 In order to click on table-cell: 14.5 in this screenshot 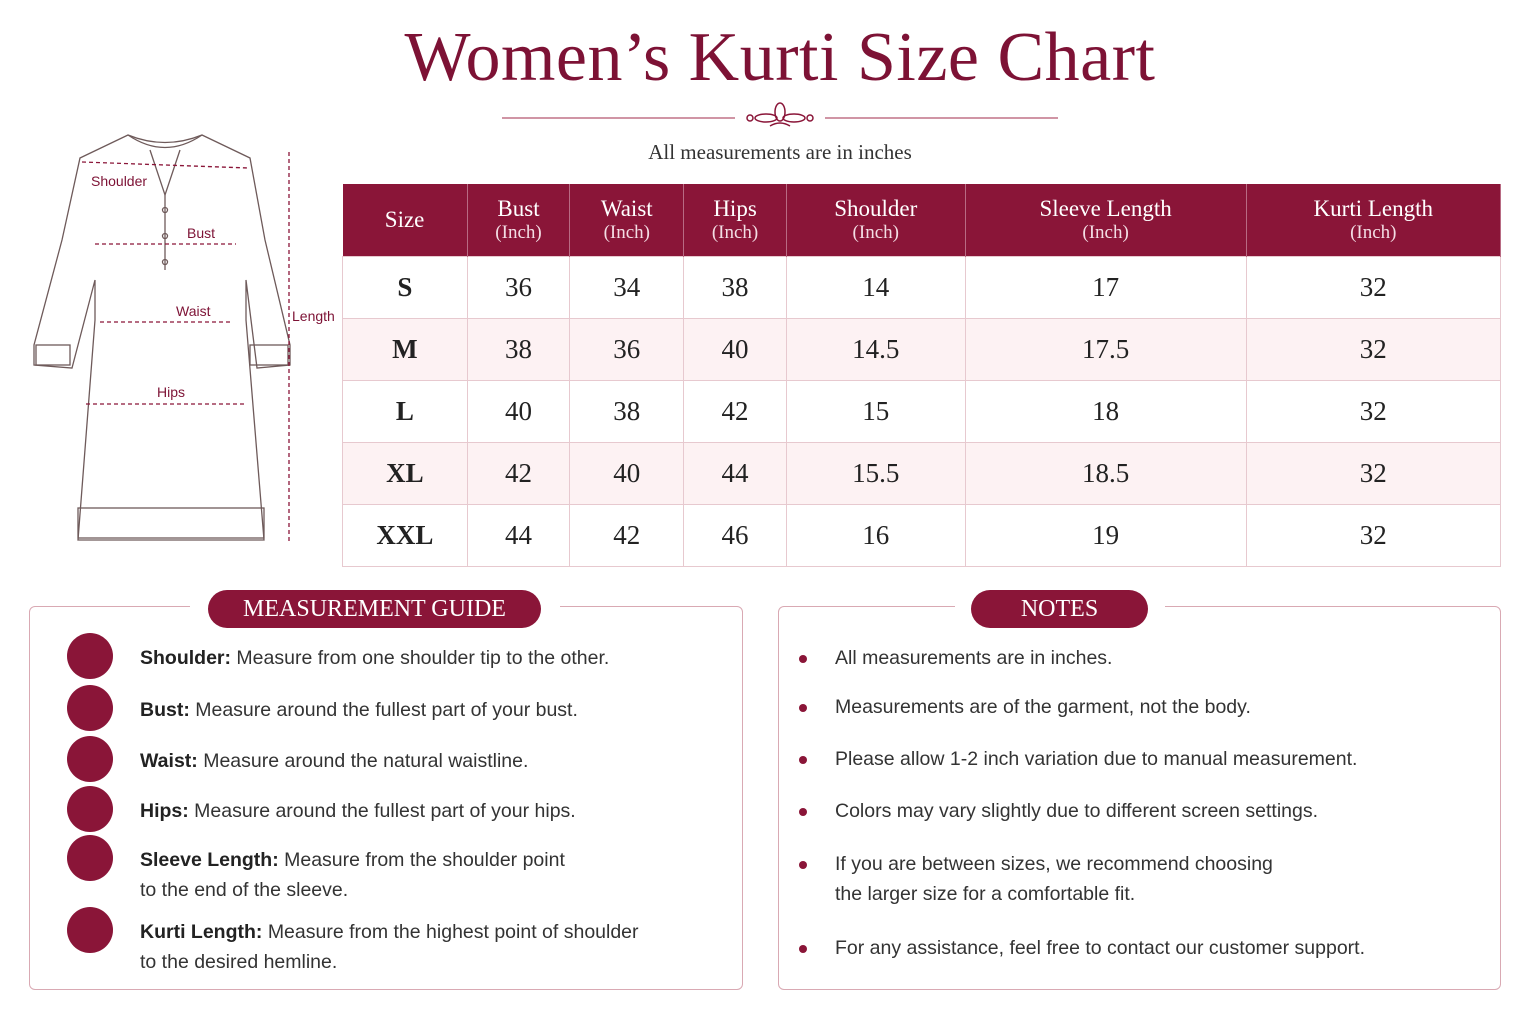, I will do `click(875, 349)`.